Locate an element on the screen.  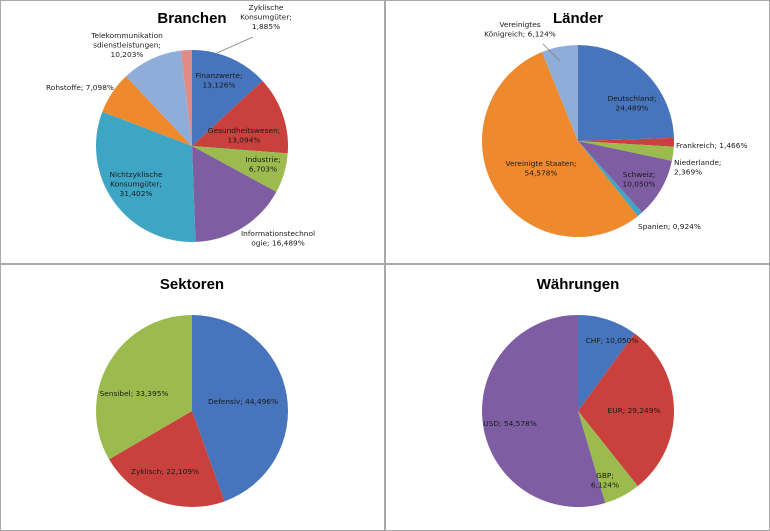
data-label-usd: USD; 54,578% is located at coordinates (510, 423).